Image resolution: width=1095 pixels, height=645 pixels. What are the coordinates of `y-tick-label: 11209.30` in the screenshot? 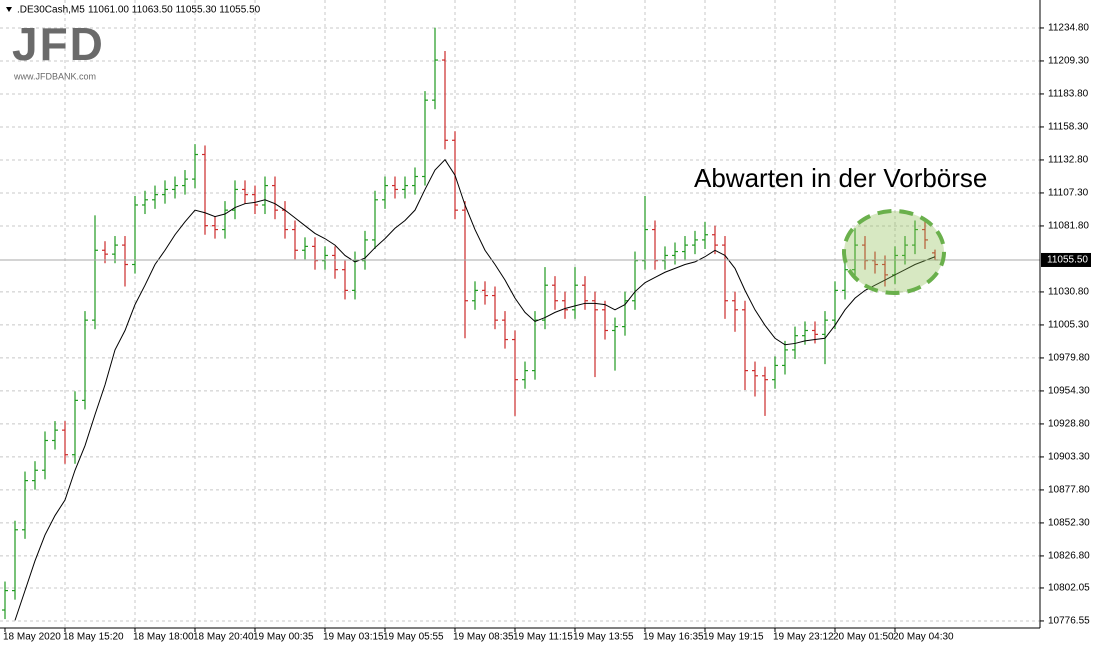 It's located at (1068, 61).